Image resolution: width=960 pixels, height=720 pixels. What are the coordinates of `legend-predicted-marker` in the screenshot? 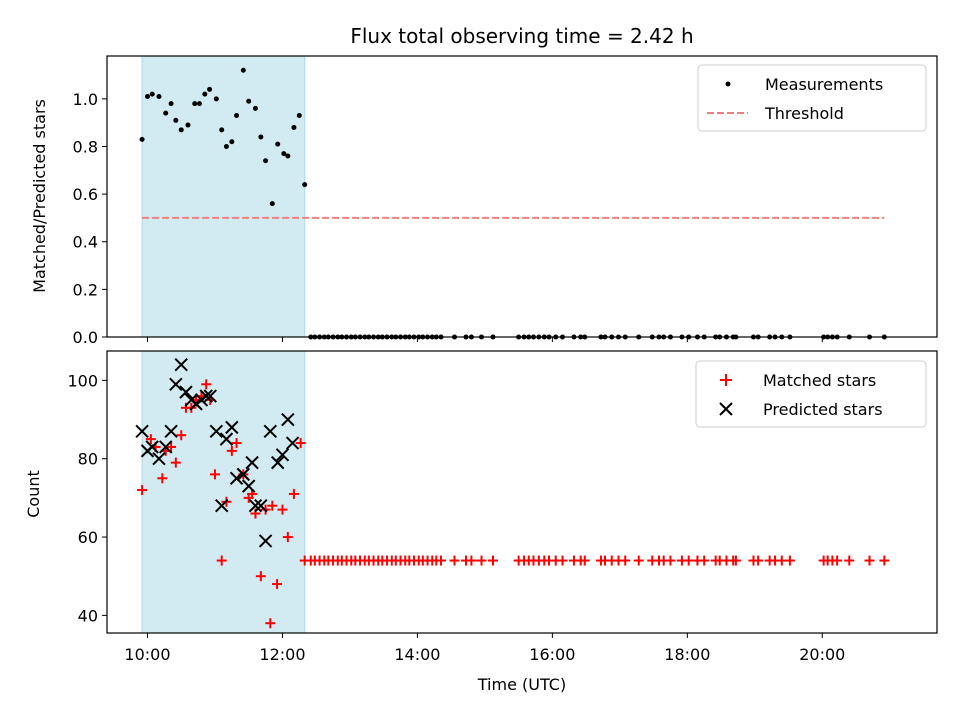 It's located at (726, 409).